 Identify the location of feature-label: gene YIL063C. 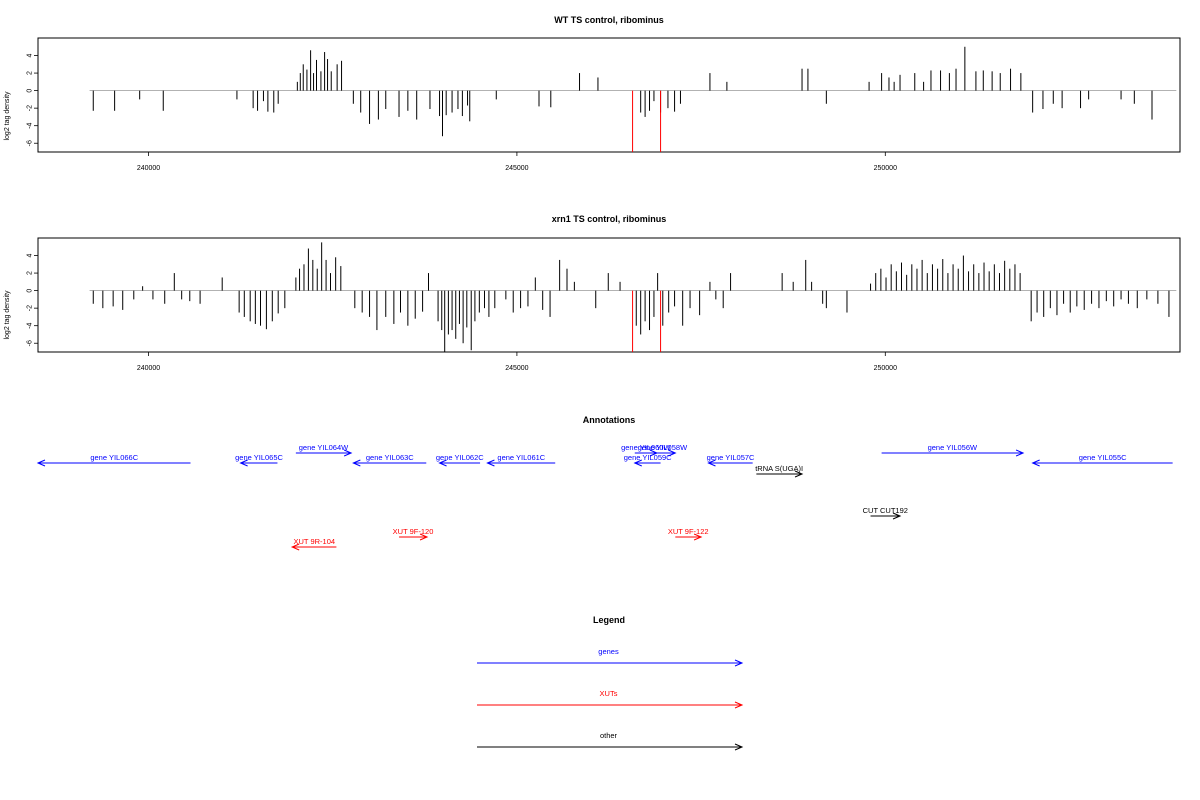
(390, 457).